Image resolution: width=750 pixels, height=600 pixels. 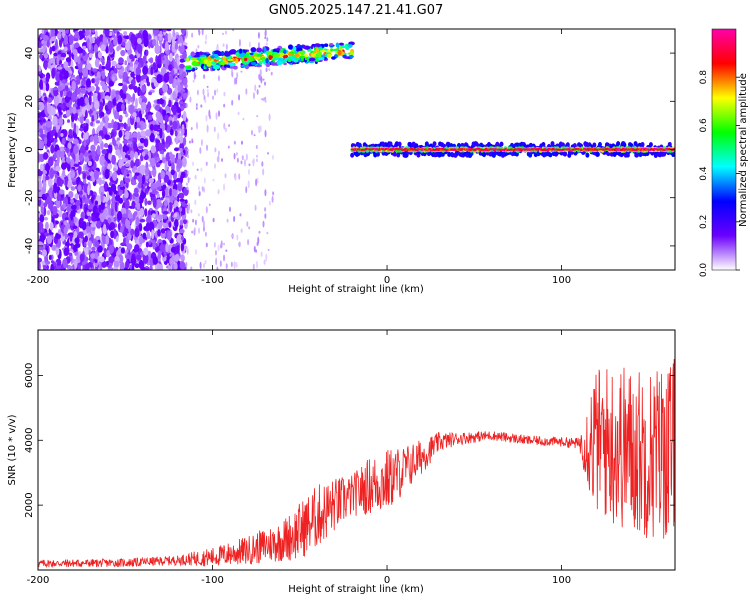 I want to click on colorbar-label: Normalized spectral amplitude, so click(x=743, y=150).